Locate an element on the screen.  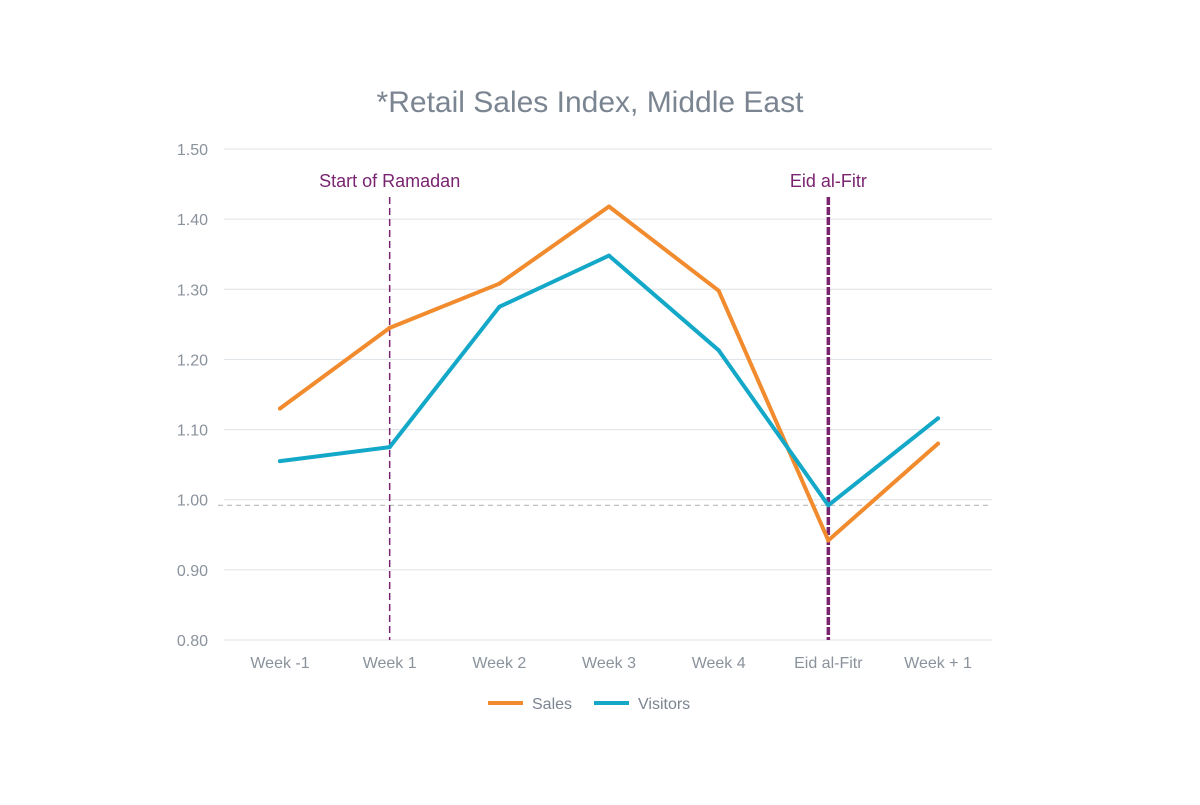
annotation-label: Eid al-Fitr is located at coordinates (828, 181).